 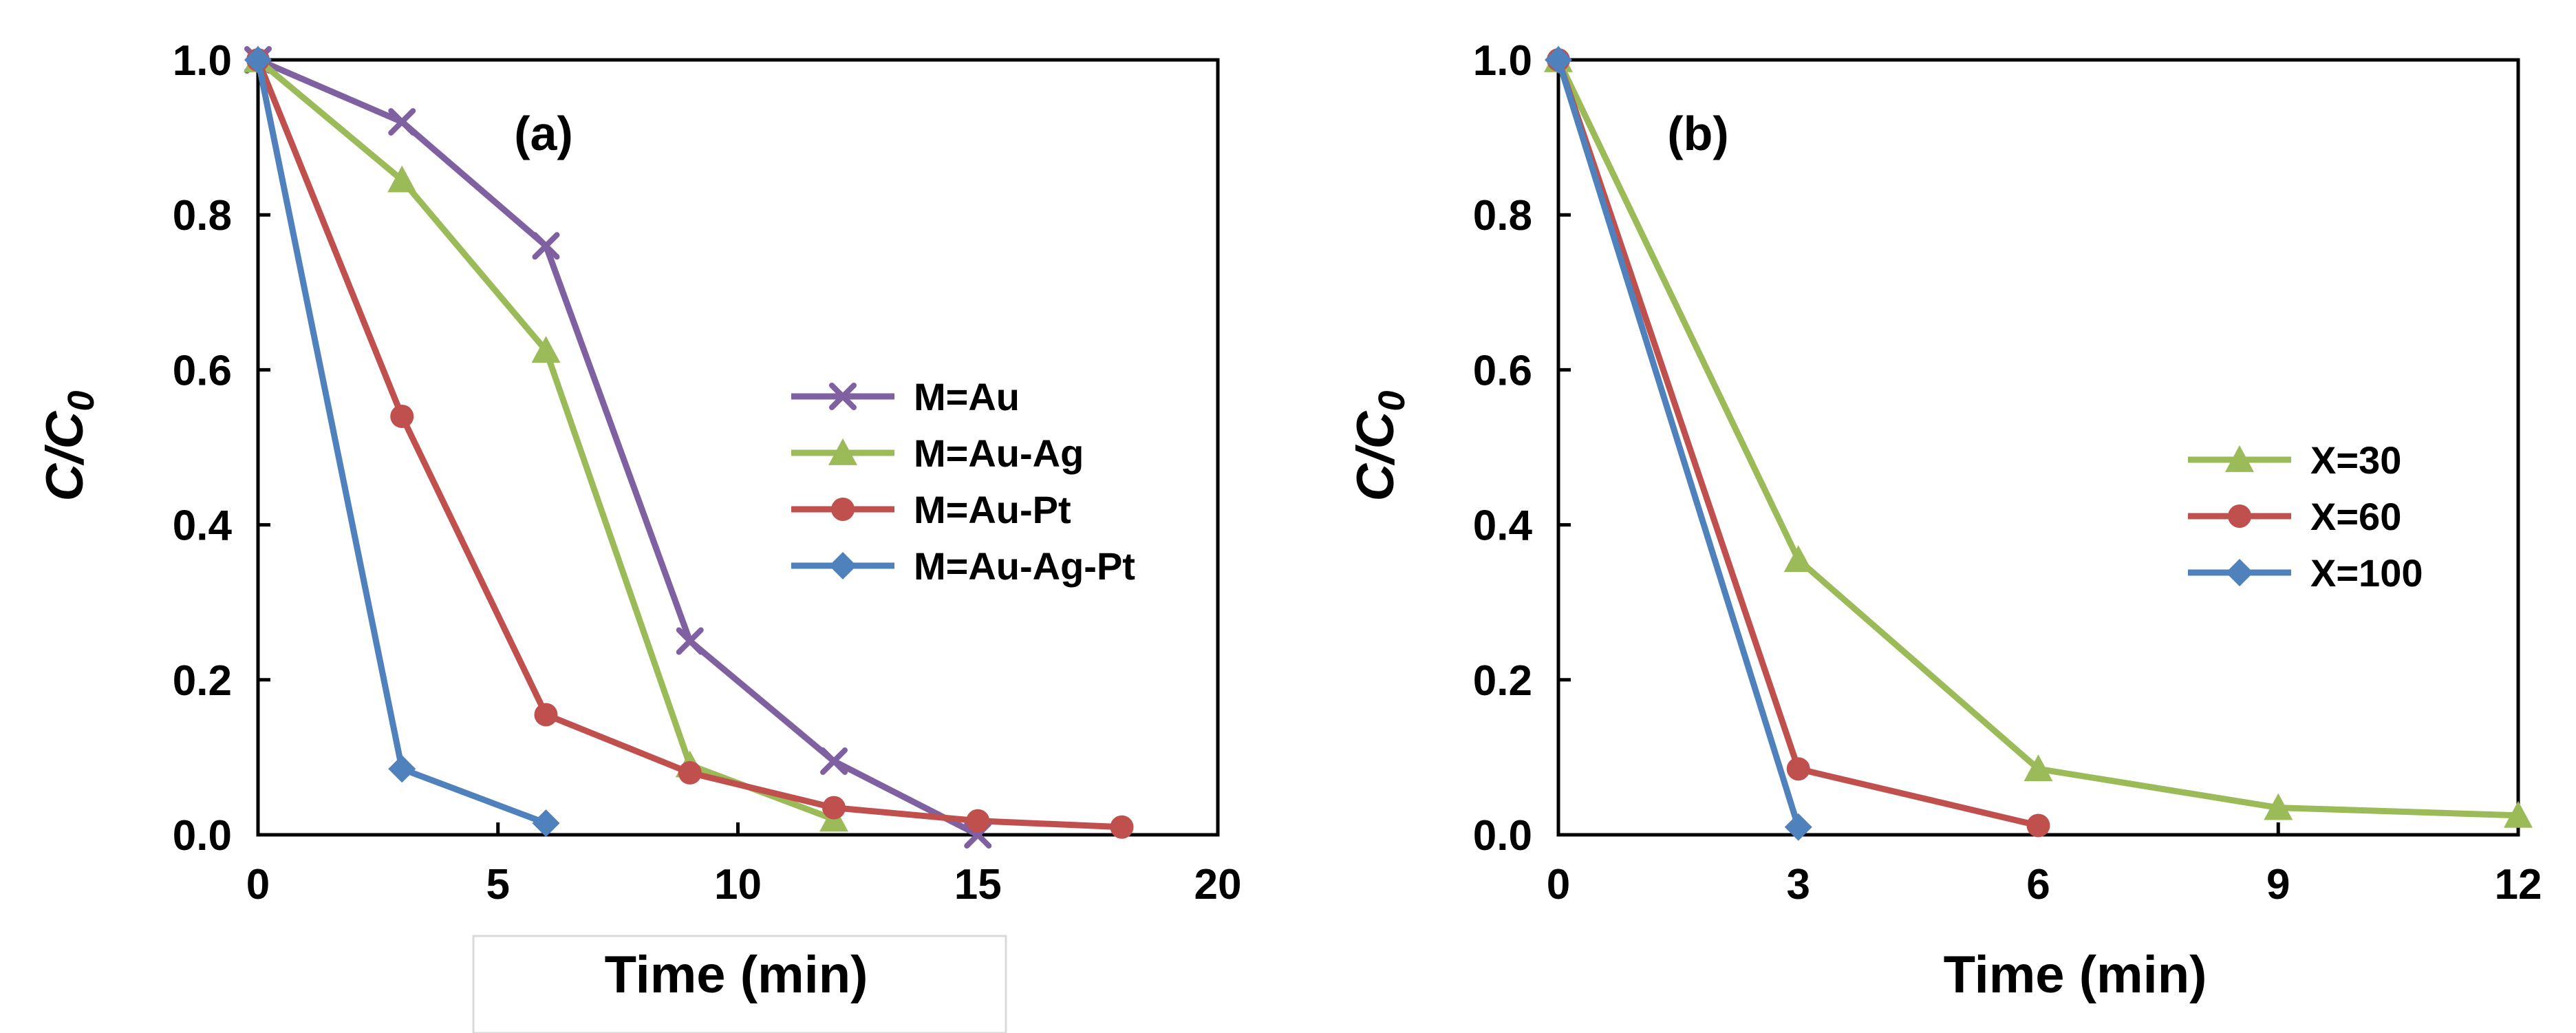 I want to click on y-axis-title-b: C/C0, so click(x=1379, y=447).